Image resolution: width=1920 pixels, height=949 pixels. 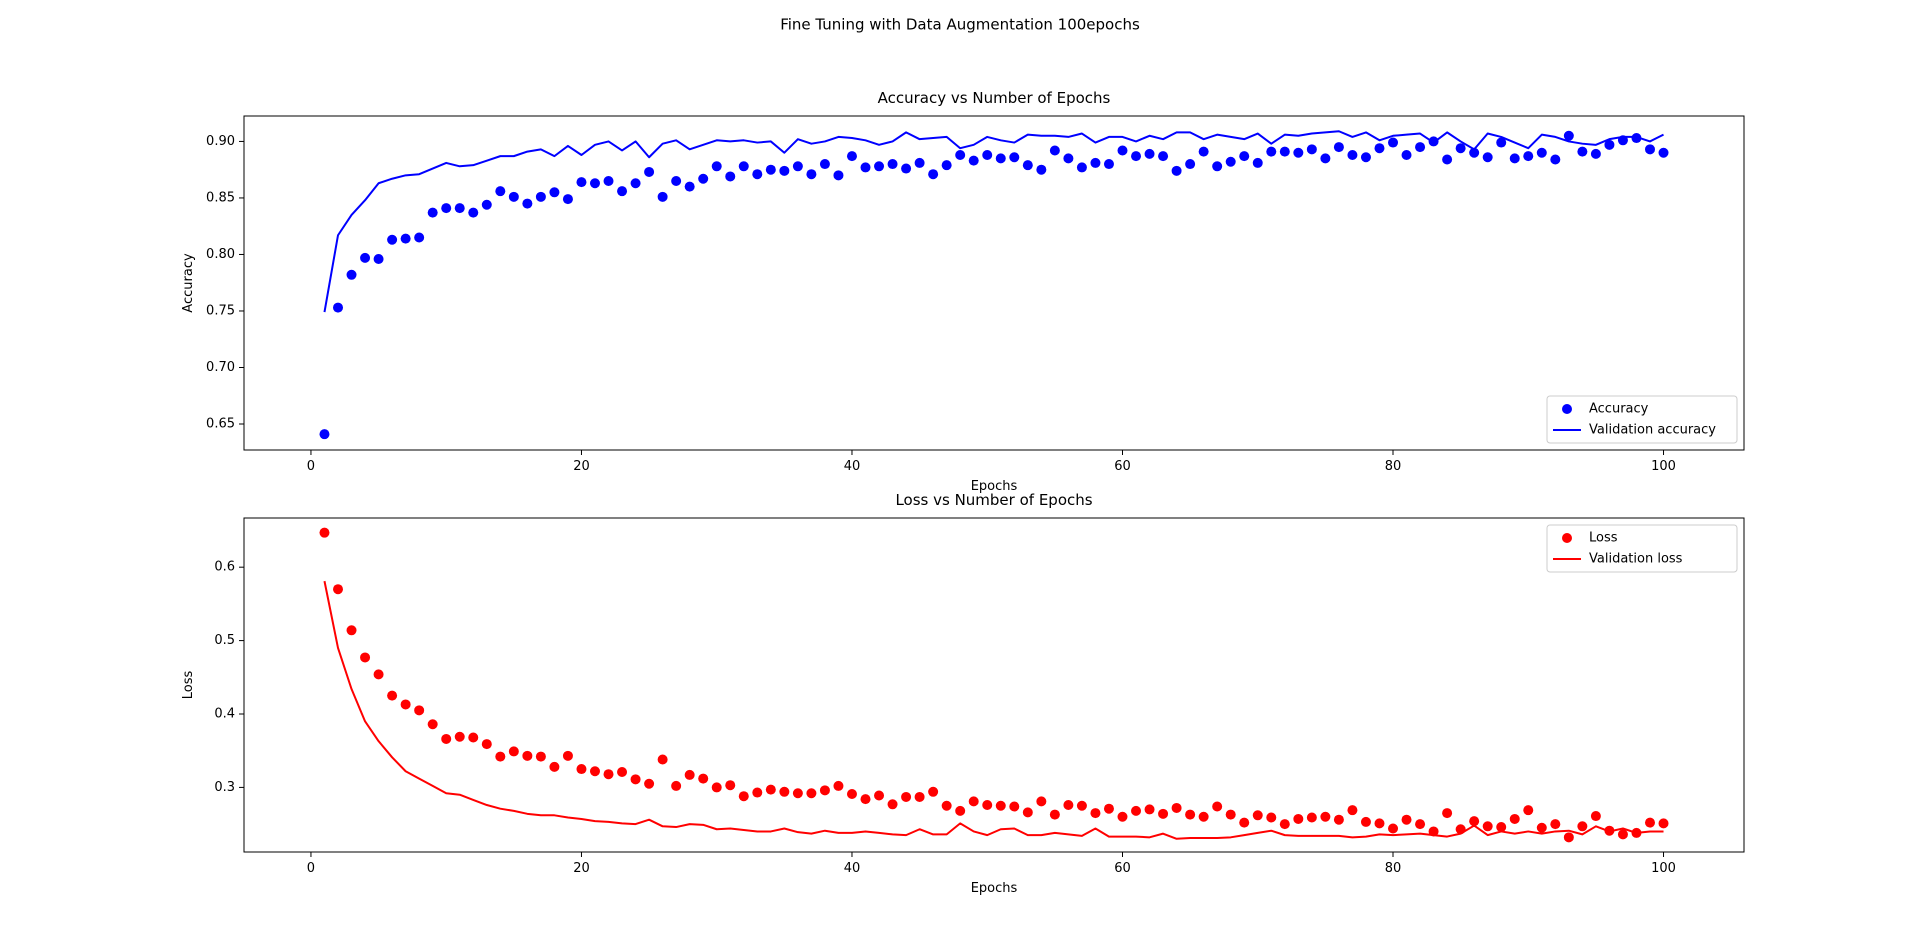 What do you see at coordinates (1652, 430) in the screenshot?
I see `legend-entry-label: Validation accuracy` at bounding box center [1652, 430].